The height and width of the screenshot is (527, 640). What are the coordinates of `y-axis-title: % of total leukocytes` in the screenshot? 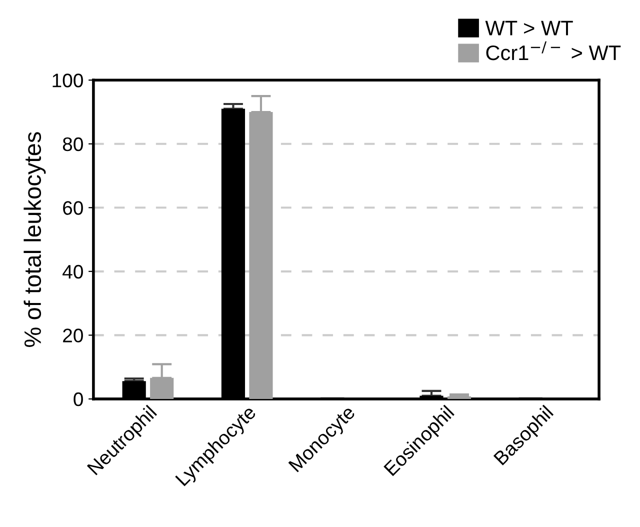 It's located at (35, 239).